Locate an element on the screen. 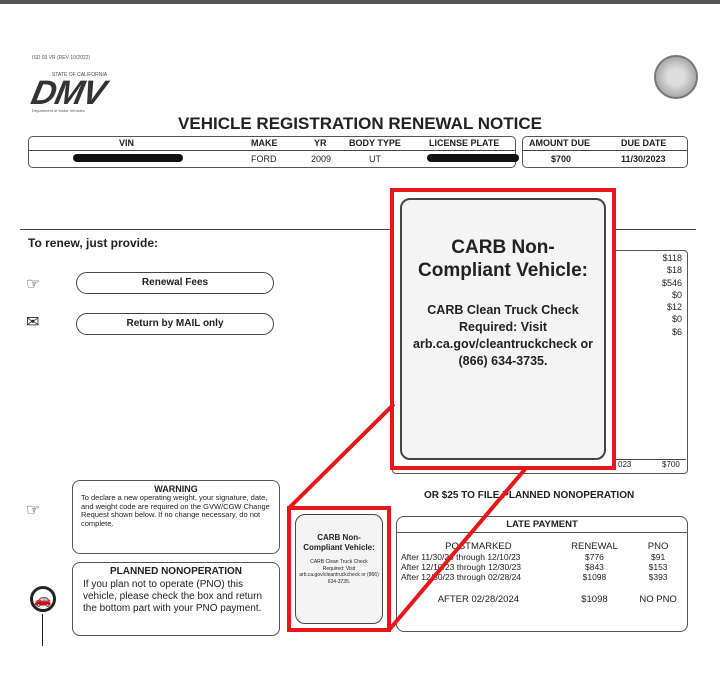 The image size is (720, 681). make-value: FORD is located at coordinates (264, 159).